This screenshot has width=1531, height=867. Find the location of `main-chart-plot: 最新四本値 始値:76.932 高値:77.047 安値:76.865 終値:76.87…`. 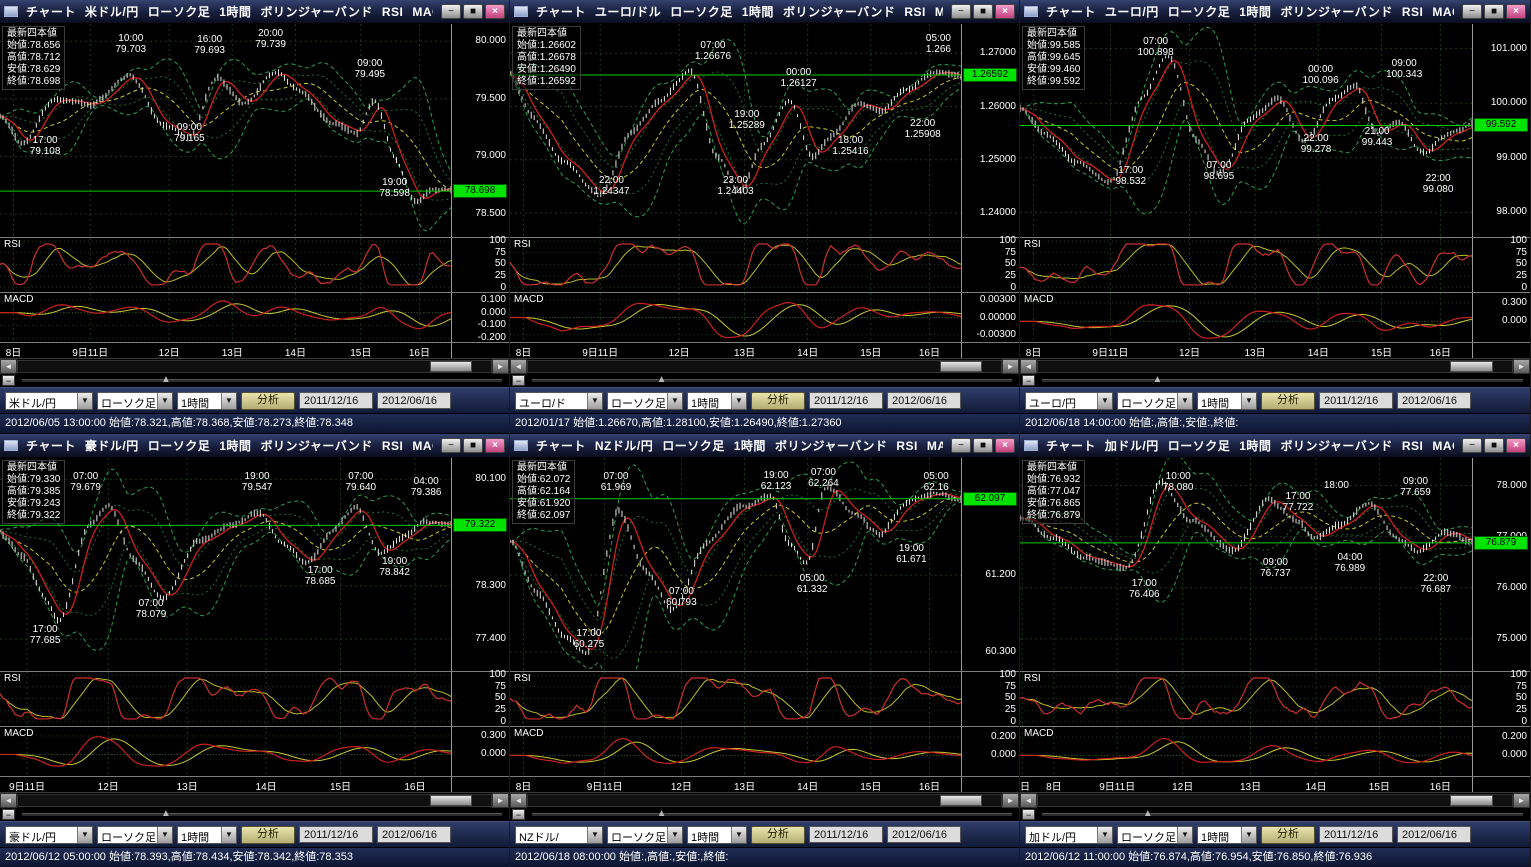

main-chart-plot: 最新四本値 始値:76.932 高値:77.047 安値:76.865 終値:76.87… is located at coordinates (1246, 564).